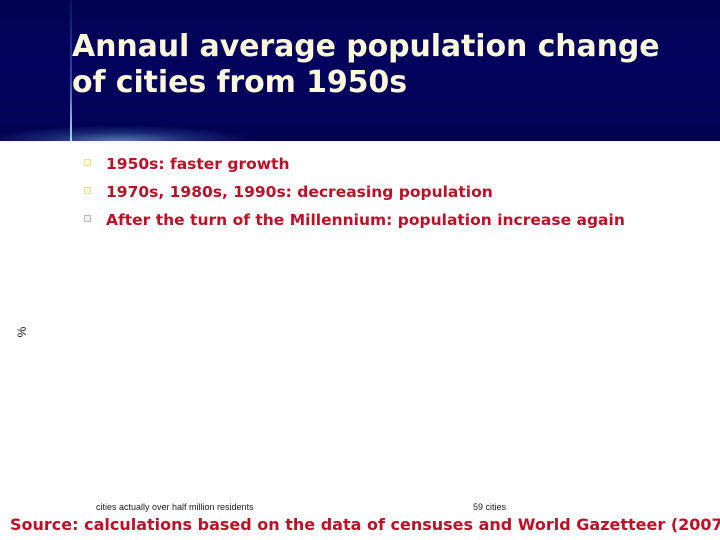 The width and height of the screenshot is (720, 540). Describe the element at coordinates (150, 128) in the screenshot. I see `header-glow-accent` at that location.